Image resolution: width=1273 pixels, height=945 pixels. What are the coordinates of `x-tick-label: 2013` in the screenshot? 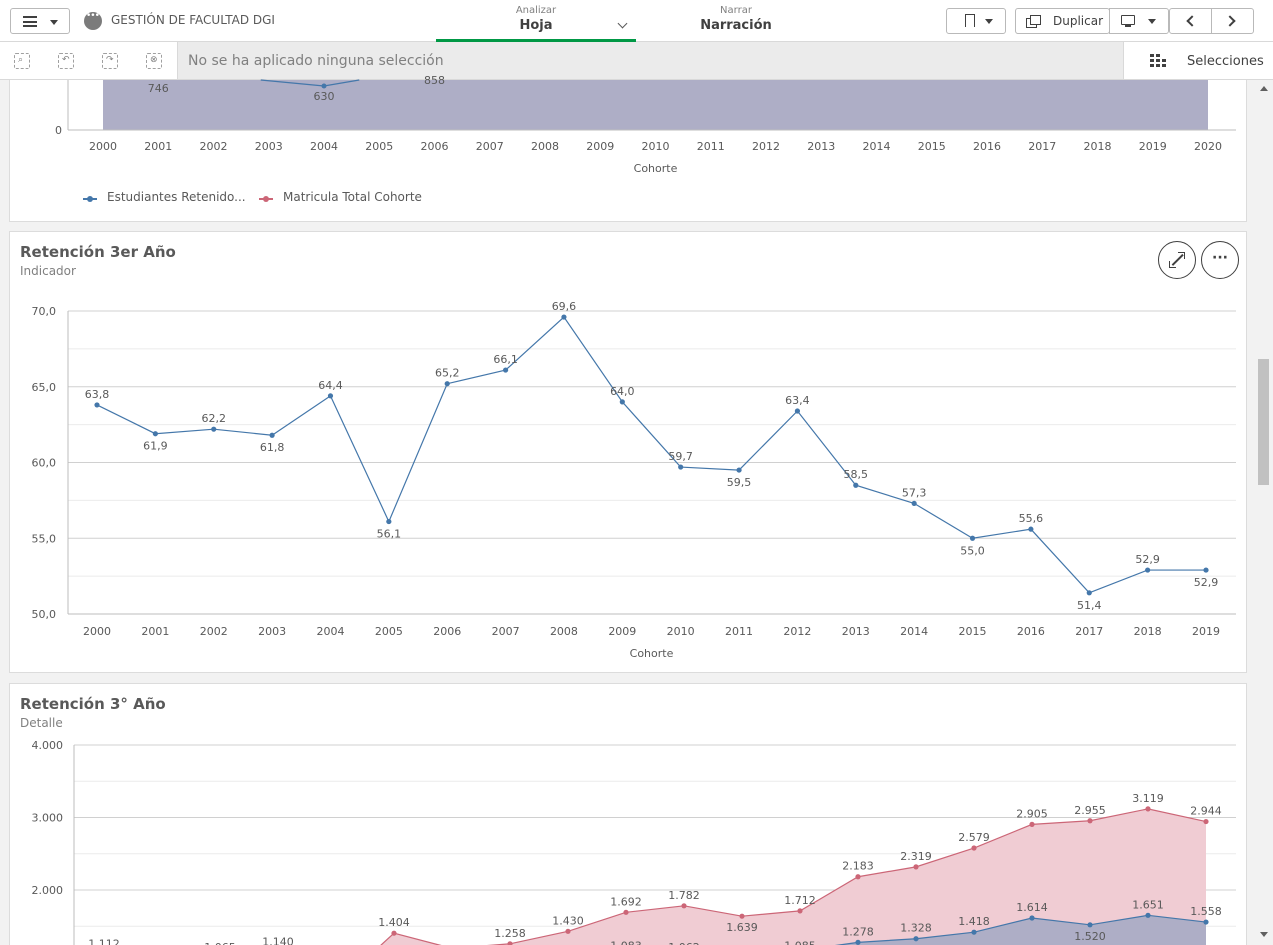 It's located at (856, 631).